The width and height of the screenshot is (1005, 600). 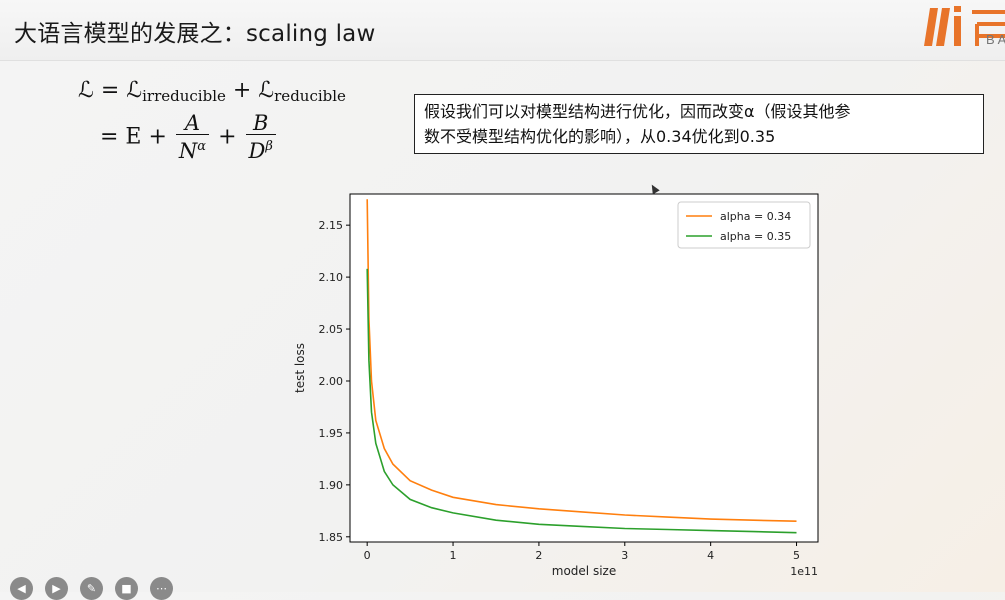 I want to click on exponent-alpha: α, so click(x=202, y=146).